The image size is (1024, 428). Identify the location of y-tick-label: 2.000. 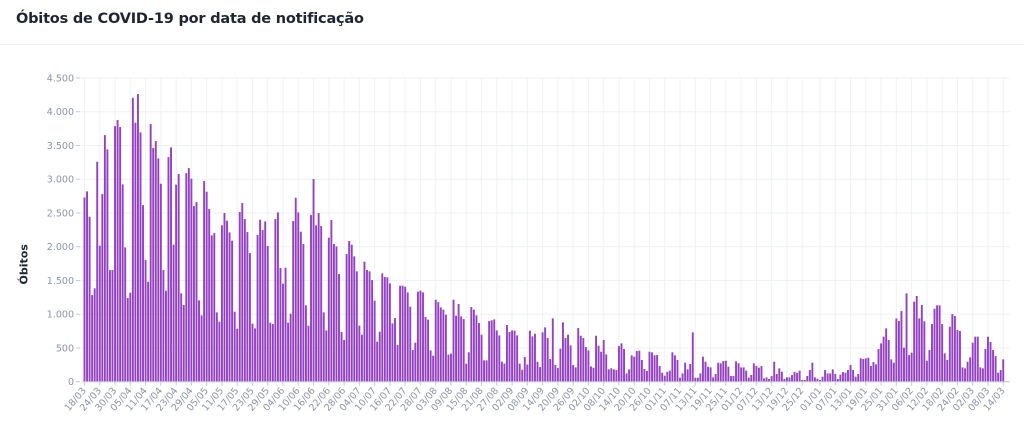
(60, 247).